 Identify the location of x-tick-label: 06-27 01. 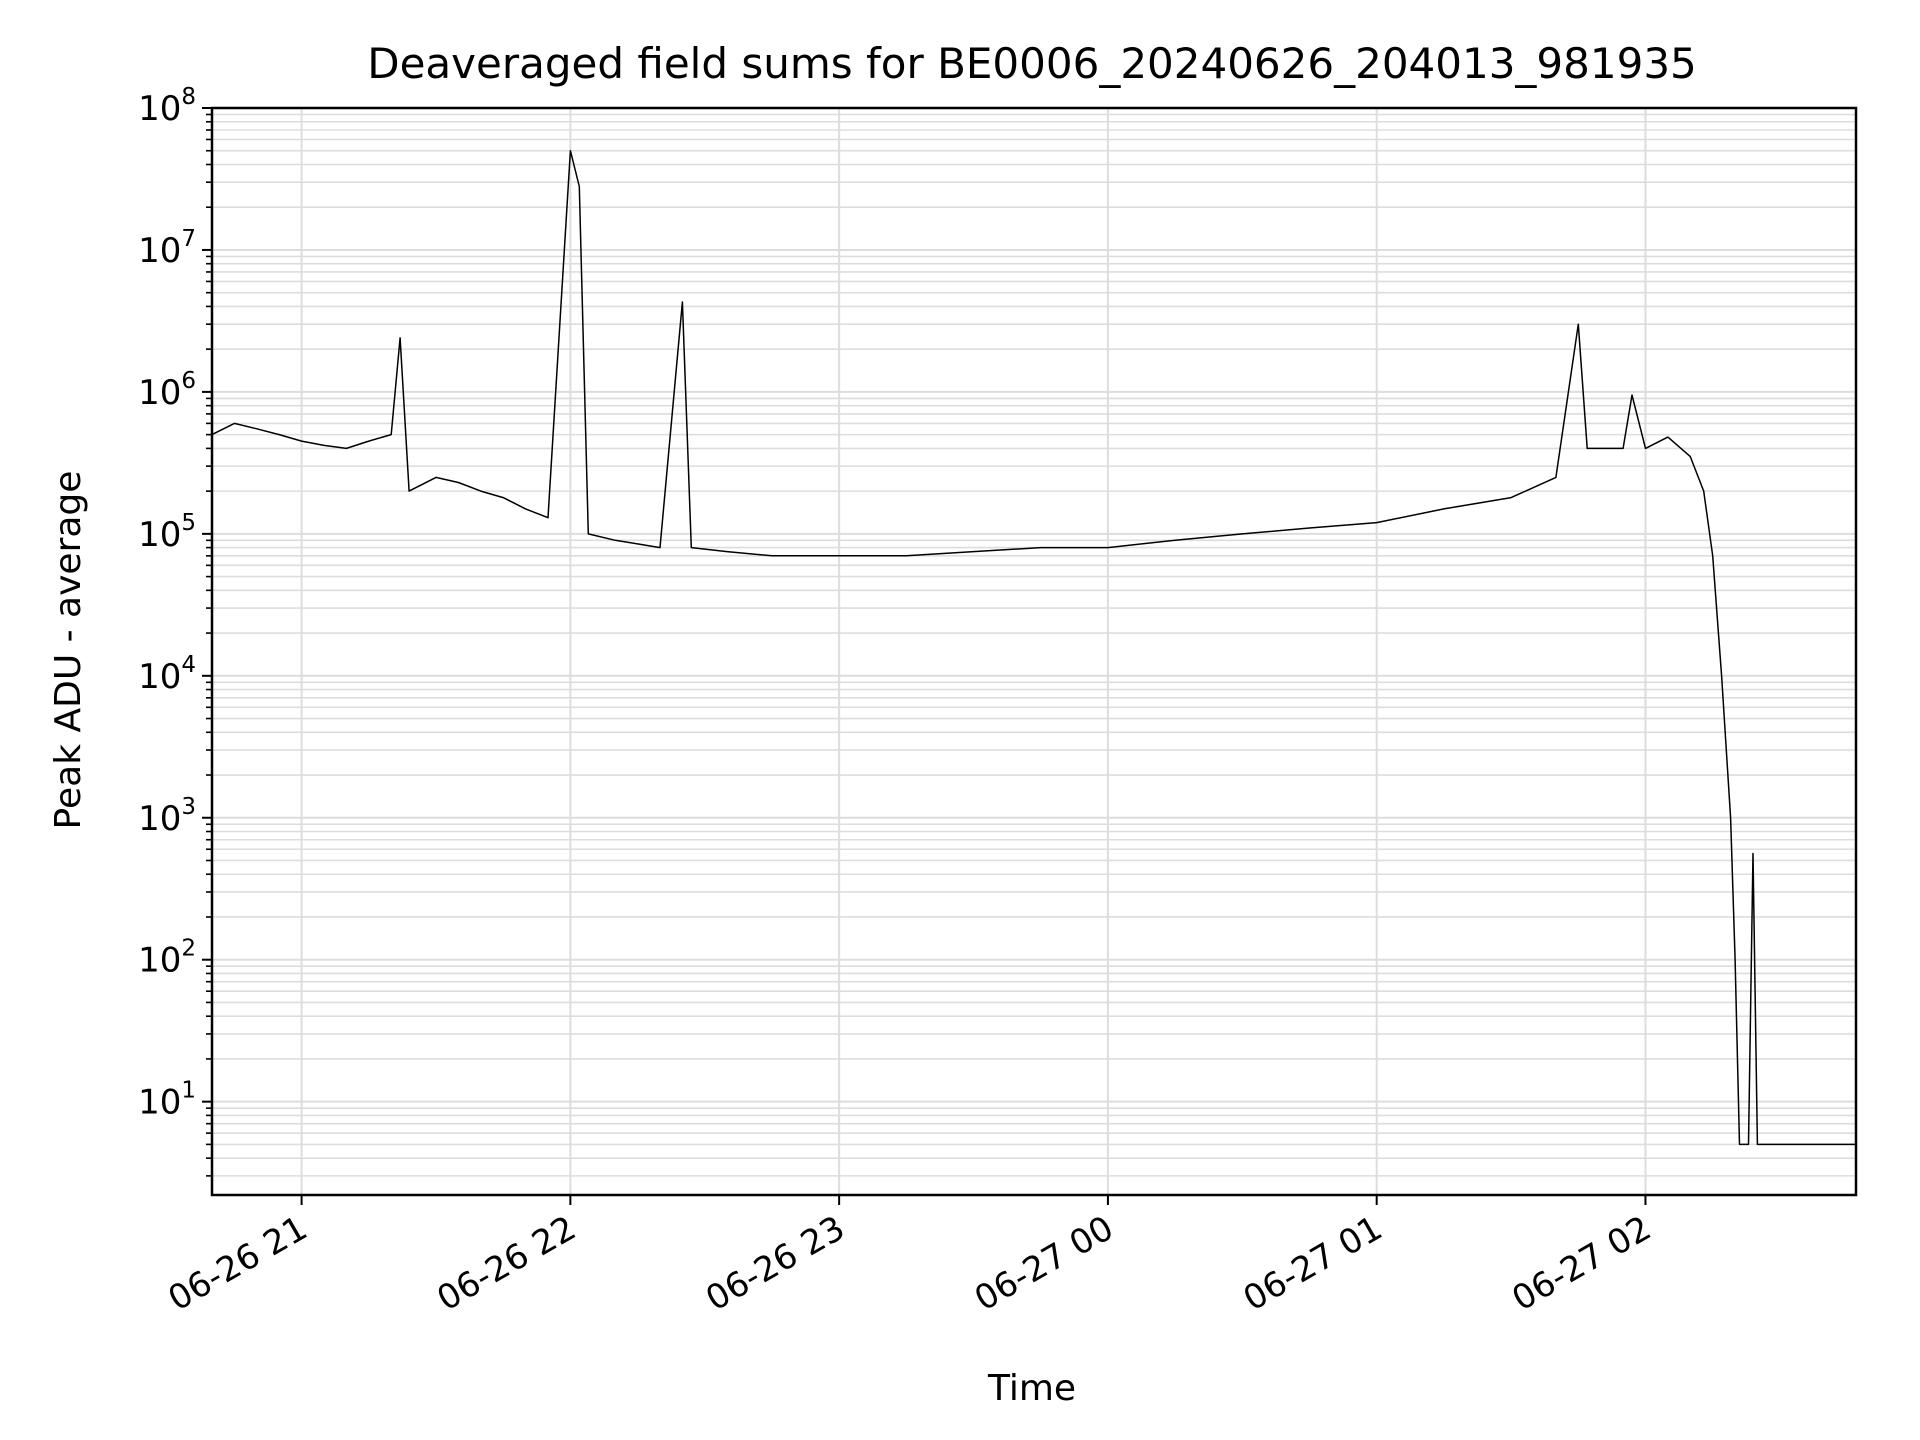
(1313, 1263).